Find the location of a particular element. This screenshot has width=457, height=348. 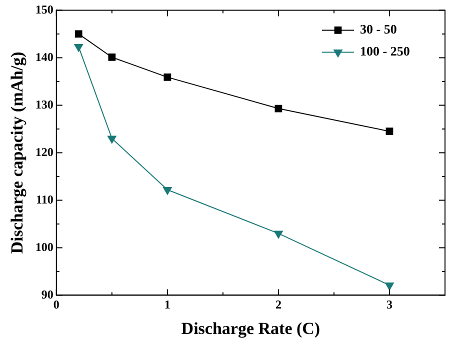

y-tick-label: 90 is located at coordinates (47, 294).